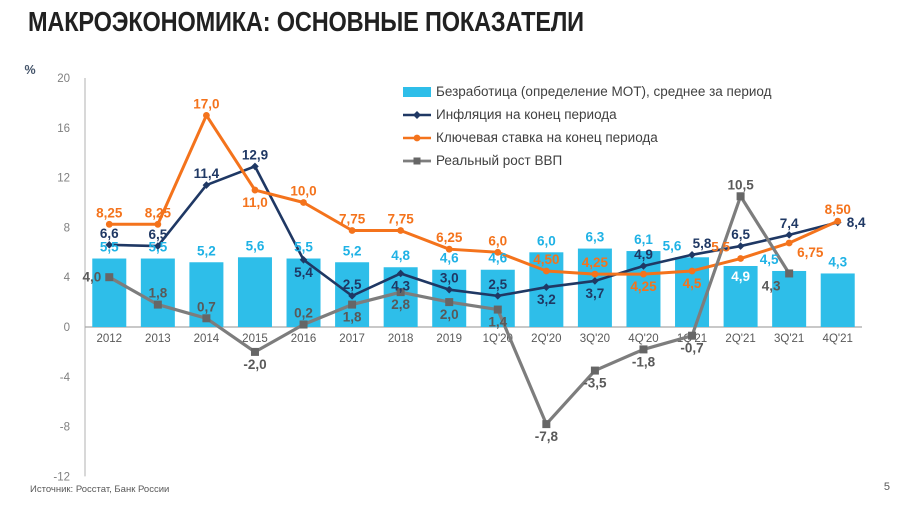 The width and height of the screenshot is (900, 505). What do you see at coordinates (255, 190) in the screenshot?
I see `key-rate-point-2015` at bounding box center [255, 190].